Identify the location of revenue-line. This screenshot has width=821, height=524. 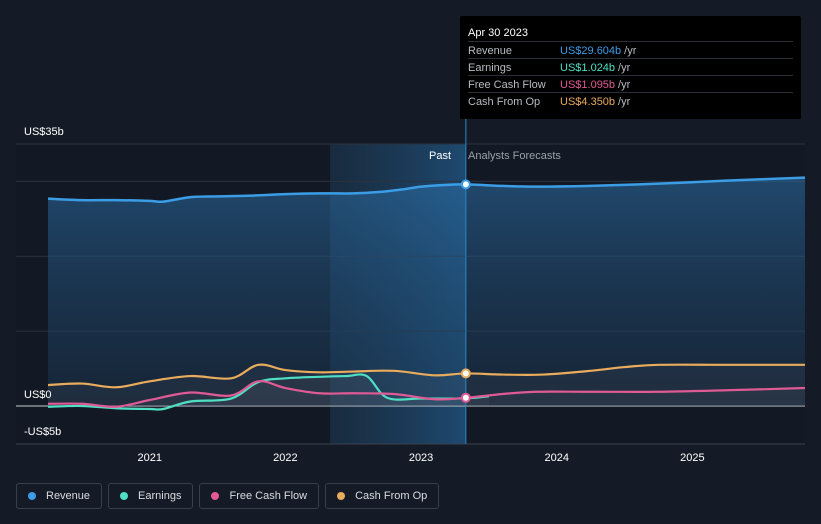
(426, 190).